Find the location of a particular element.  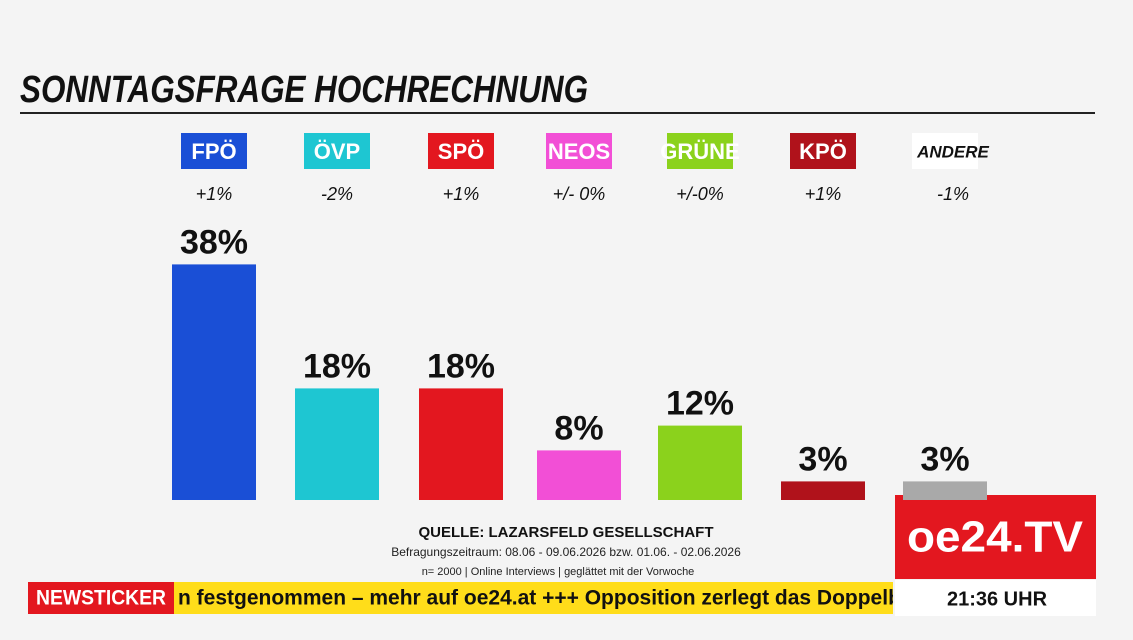

ticker-label: NEWSTICKER is located at coordinates (101, 598).